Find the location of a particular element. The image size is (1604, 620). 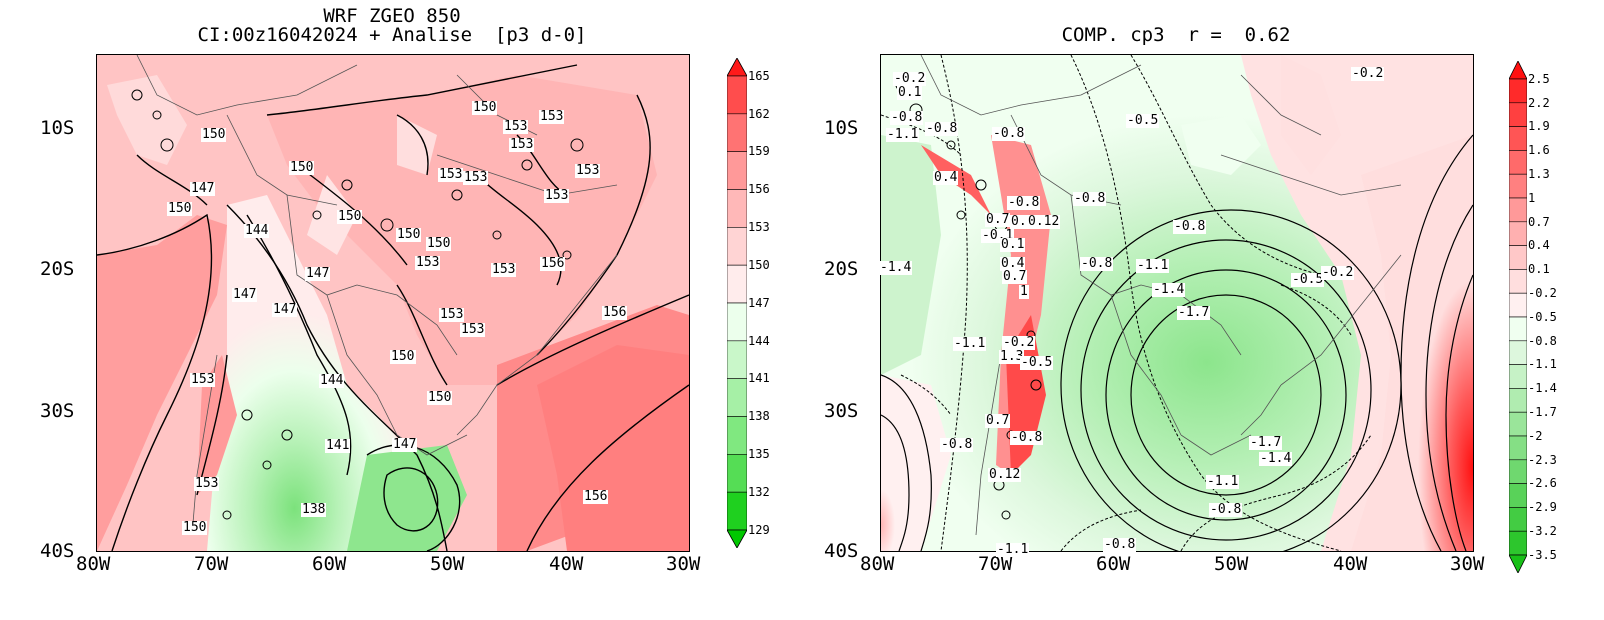

left-low-core is located at coordinates (407, 498).